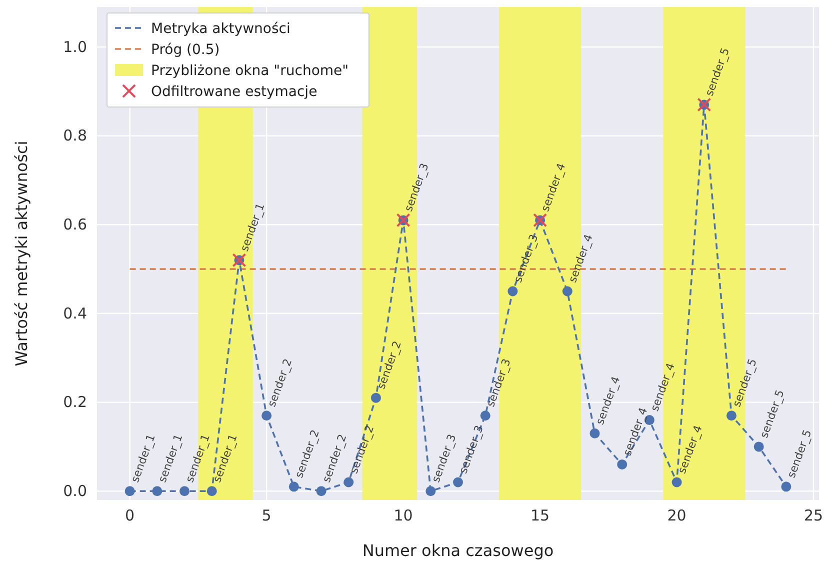 This screenshot has height=568, width=825. I want to click on band-label: Przybliżone okna "ruchome", so click(250, 71).